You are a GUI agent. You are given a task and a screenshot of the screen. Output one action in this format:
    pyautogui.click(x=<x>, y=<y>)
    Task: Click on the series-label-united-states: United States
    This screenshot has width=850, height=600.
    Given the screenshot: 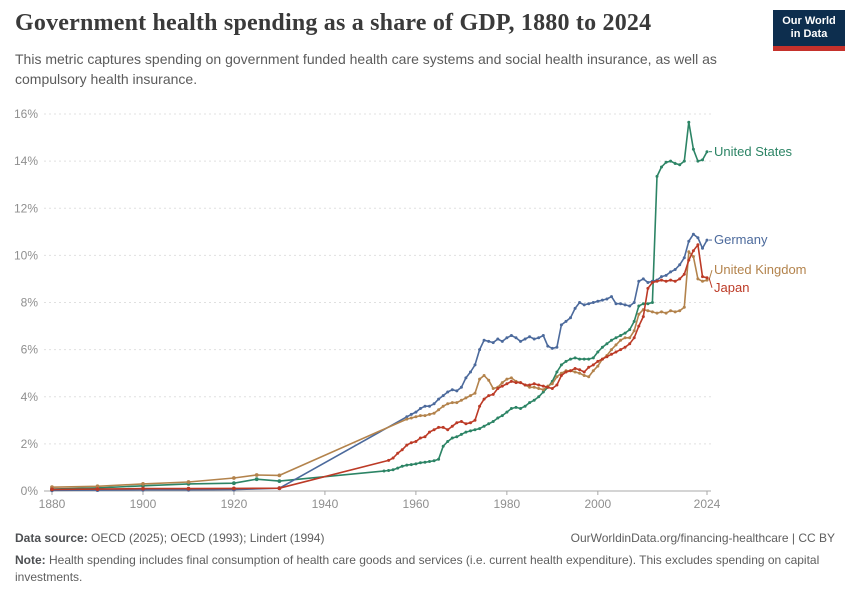 What is the action you would take?
    pyautogui.click(x=753, y=151)
    